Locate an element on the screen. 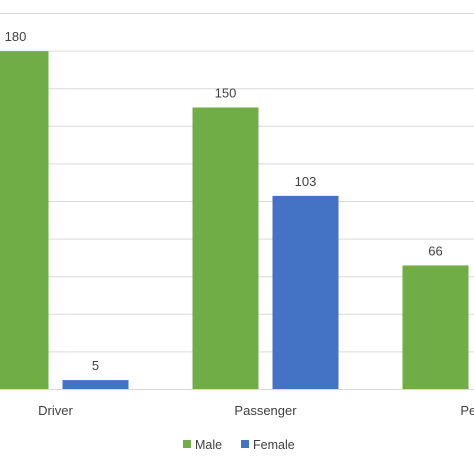 The width and height of the screenshot is (474, 474). data-label: 5 is located at coordinates (95, 365).